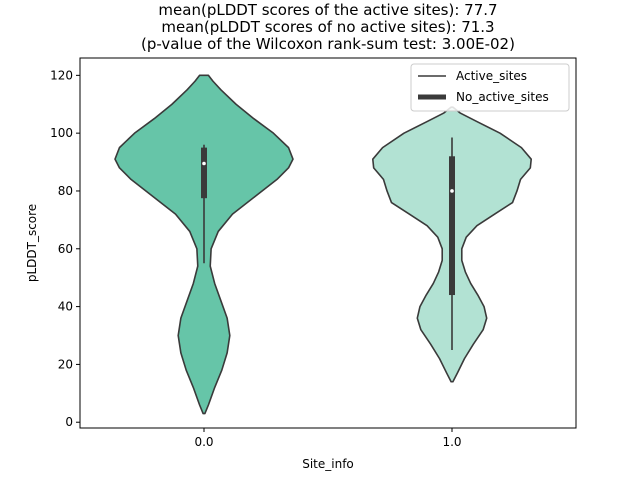 The width and height of the screenshot is (640, 480). What do you see at coordinates (61, 133) in the screenshot?
I see `y-tick-label: 100` at bounding box center [61, 133].